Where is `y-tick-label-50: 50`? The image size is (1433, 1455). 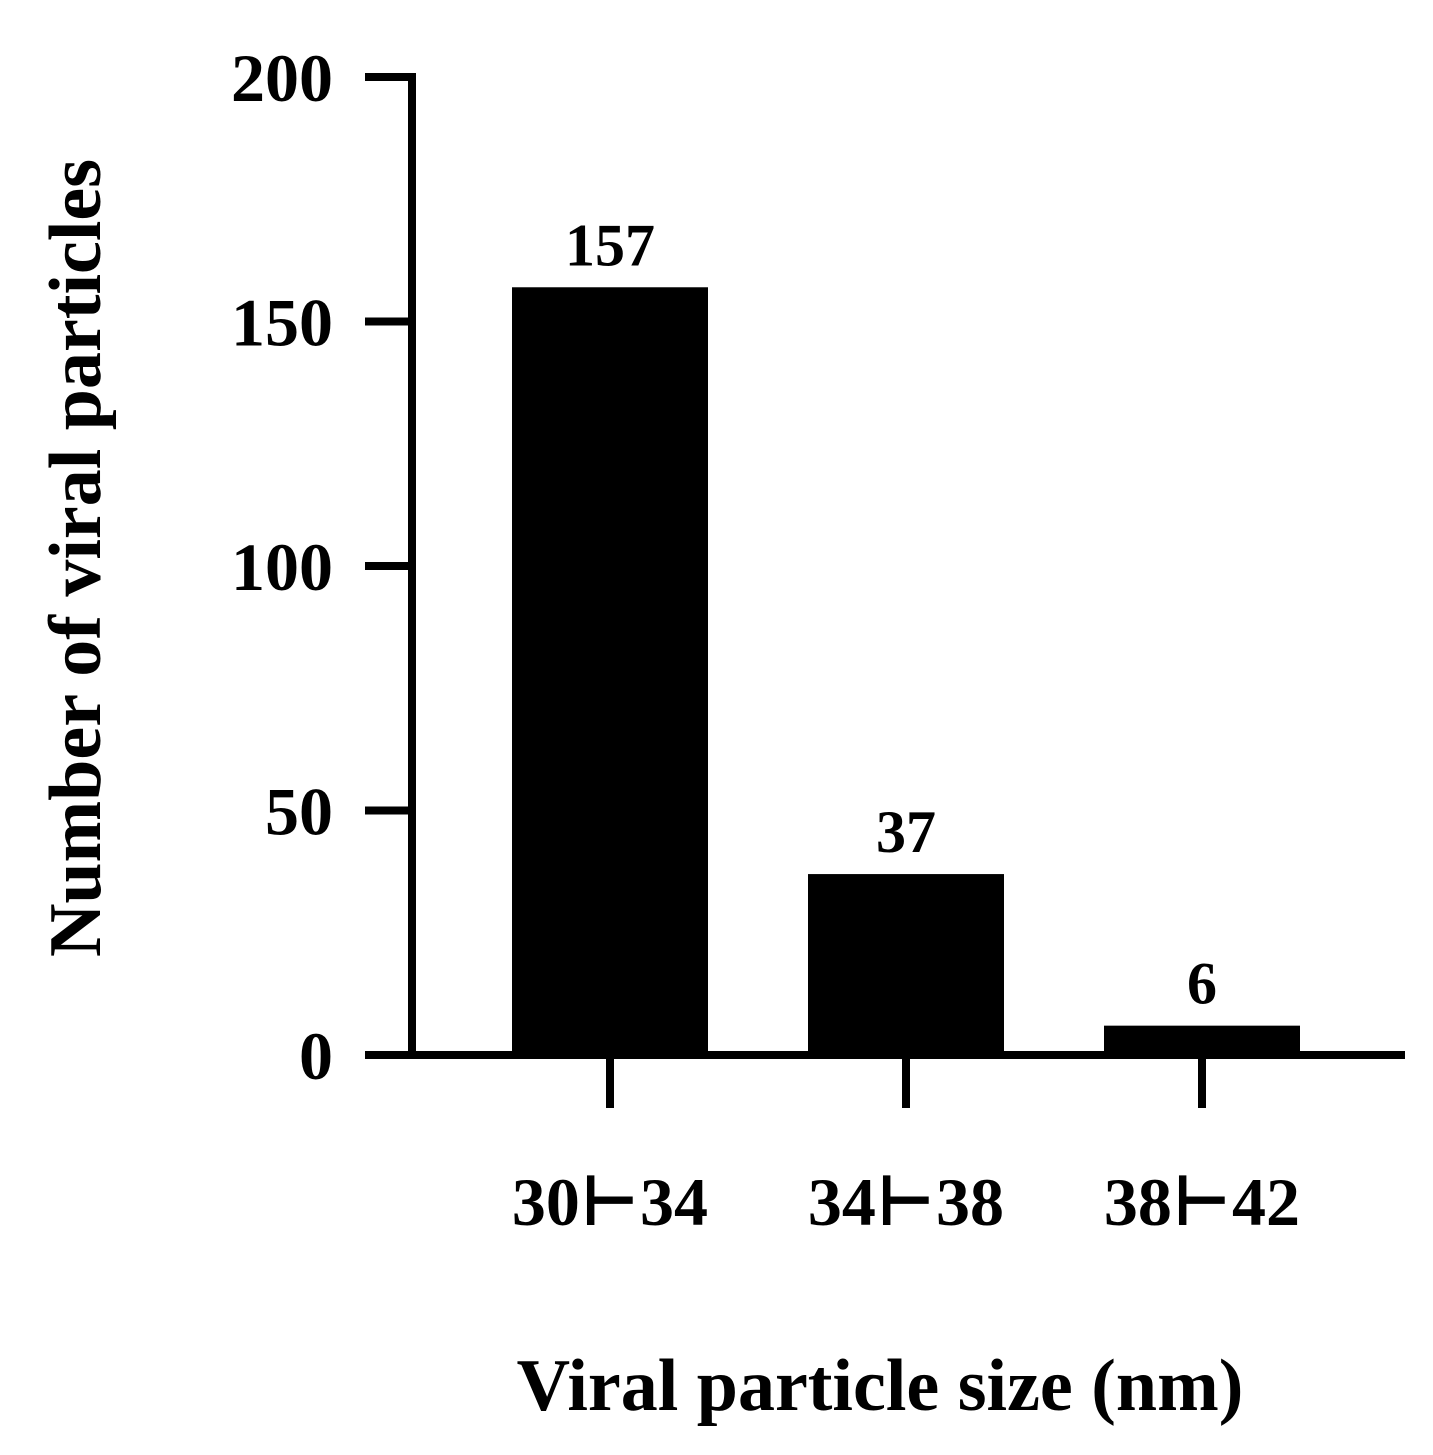
y-tick-label-50: 50 is located at coordinates (299, 812).